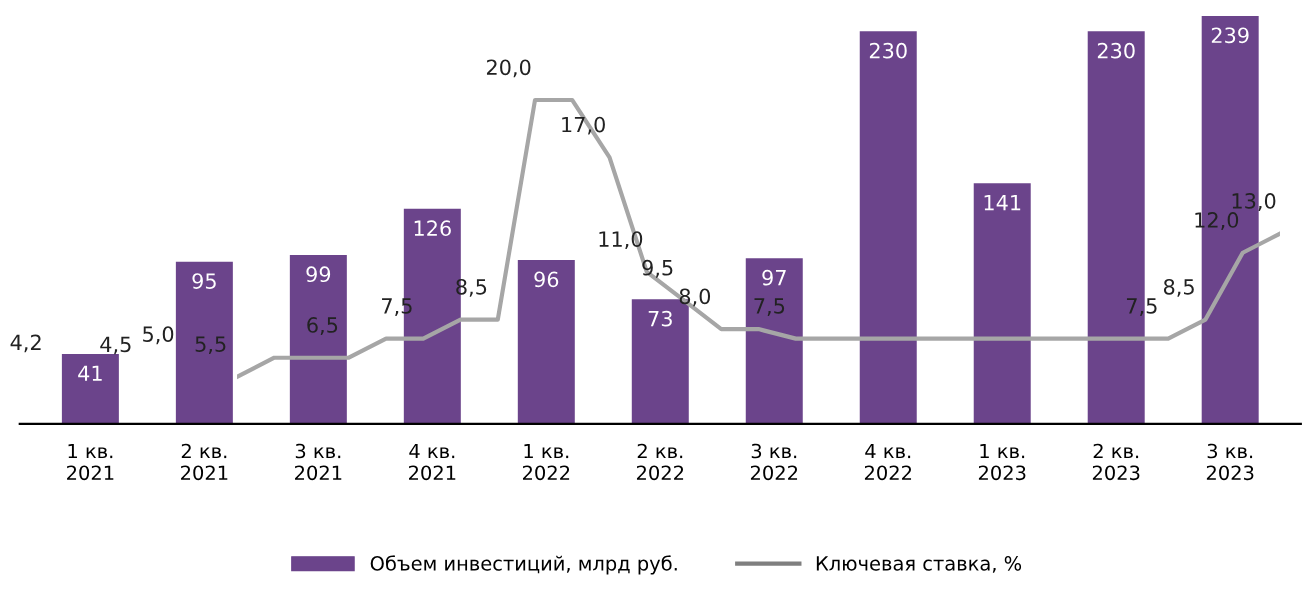 This screenshot has height=592, width=1314. Describe the element at coordinates (204, 462) in the screenshot. I see `x-tick-label: 2 кв. 2021` at that location.